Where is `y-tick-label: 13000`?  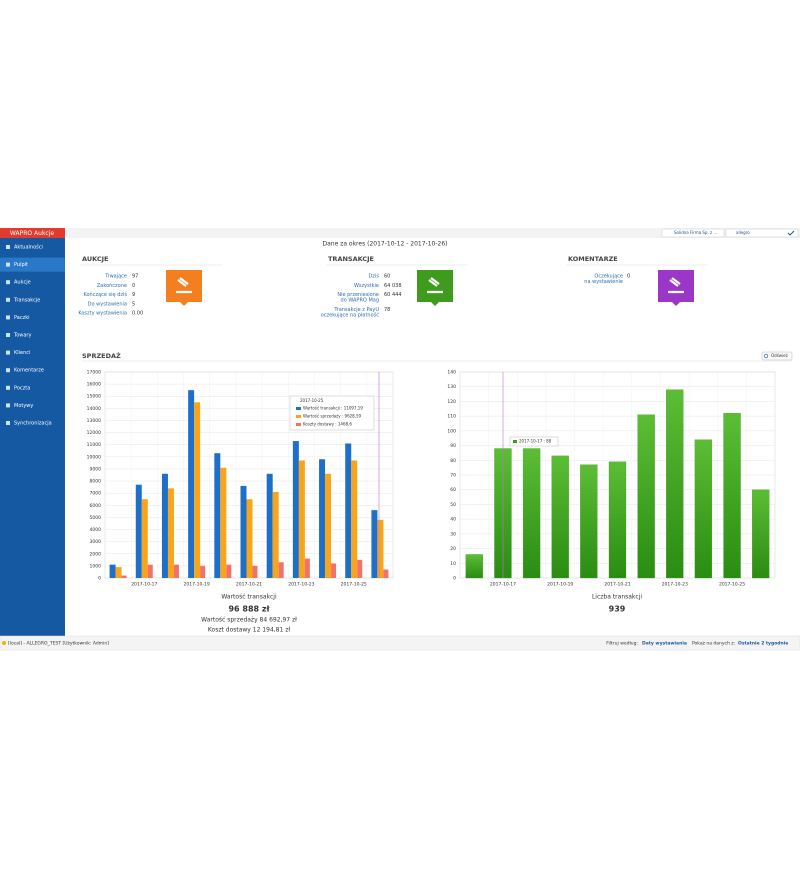
y-tick-label: 13000 is located at coordinates (94, 421).